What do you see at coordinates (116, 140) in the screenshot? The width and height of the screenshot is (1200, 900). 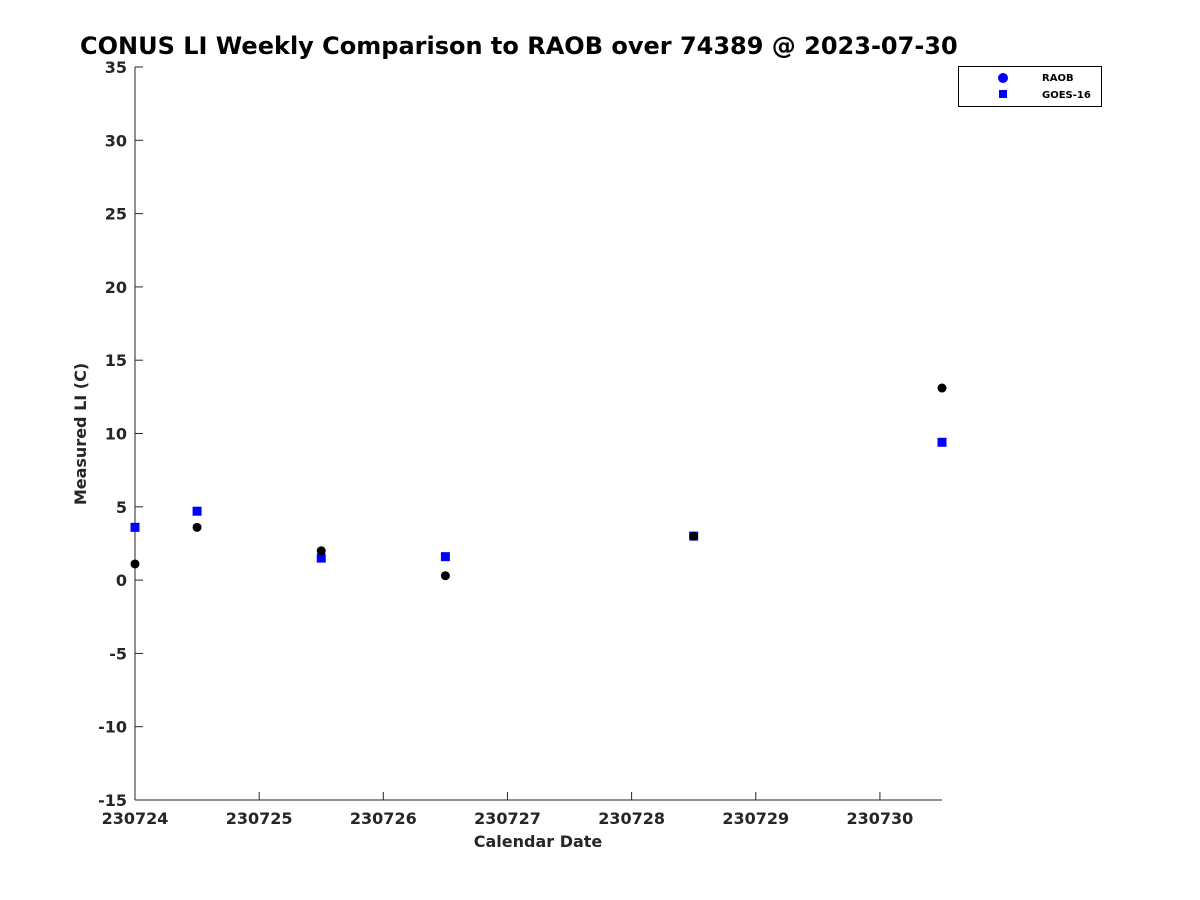 I see `y-tick-label: 30` at bounding box center [116, 140].